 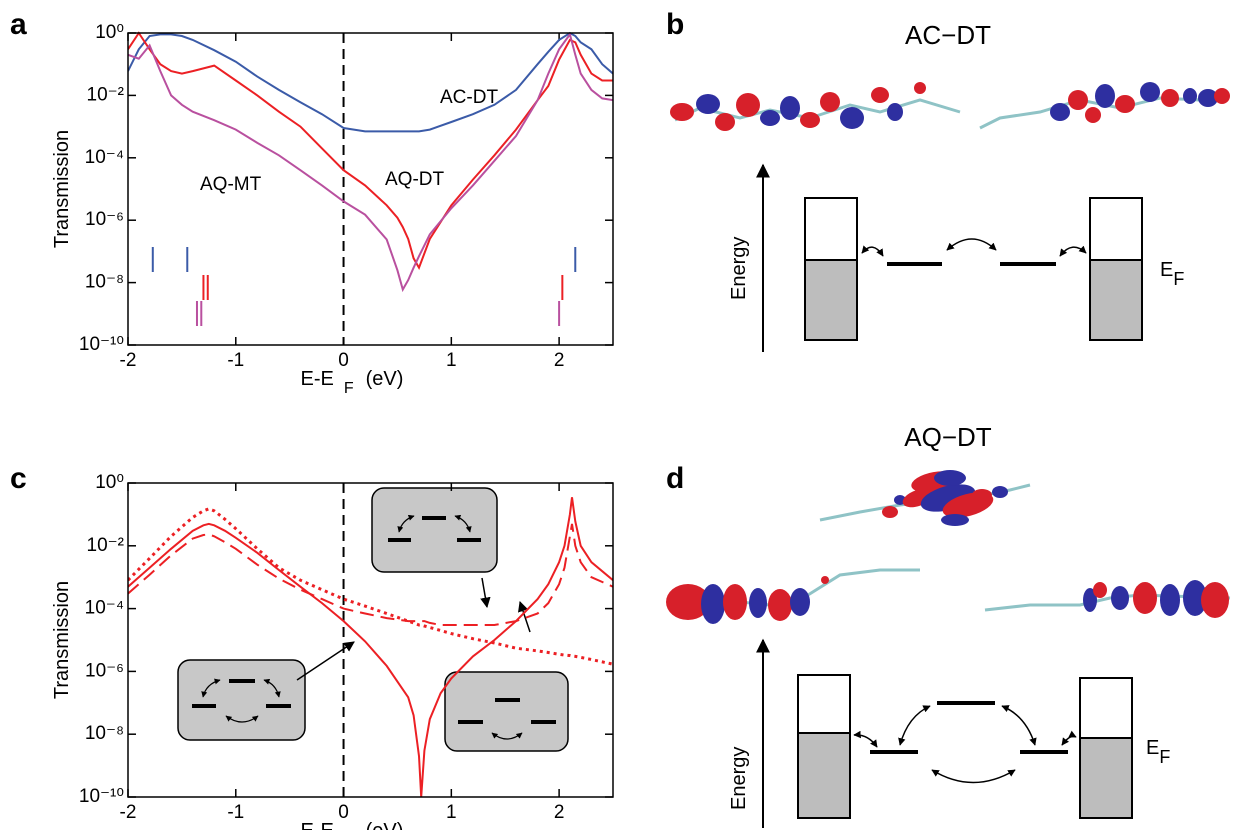 What do you see at coordinates (1152, 748) in the screenshot?
I see `fermi-e: E` at bounding box center [1152, 748].